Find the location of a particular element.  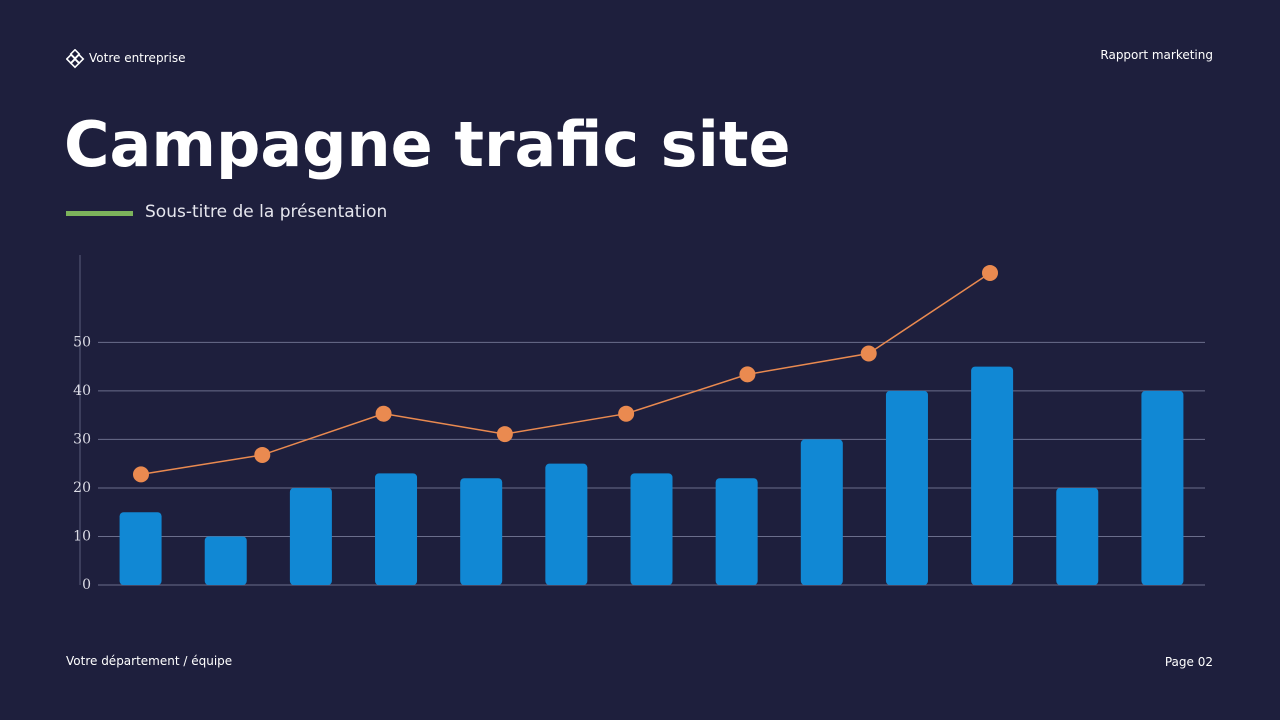

y-tick-label: 0 is located at coordinates (86, 585).